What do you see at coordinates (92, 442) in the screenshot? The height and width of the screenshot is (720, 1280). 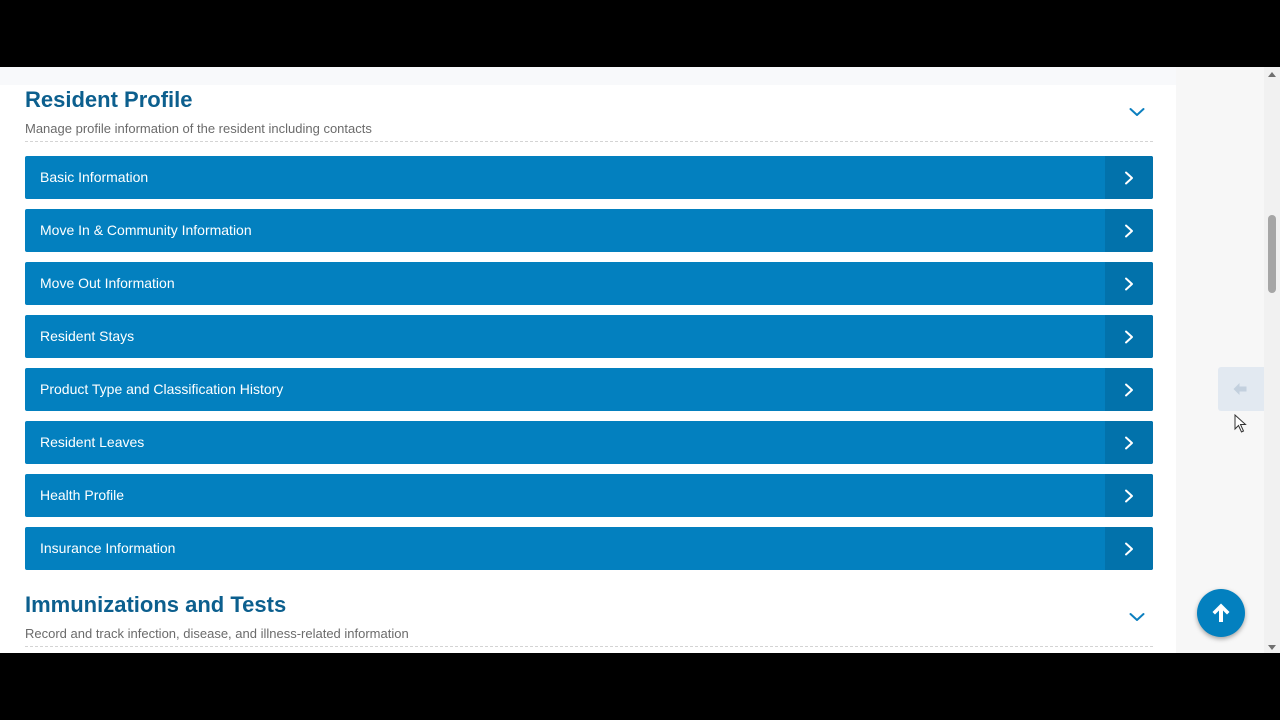 I see `nav-item-label: Resident Leaves` at bounding box center [92, 442].